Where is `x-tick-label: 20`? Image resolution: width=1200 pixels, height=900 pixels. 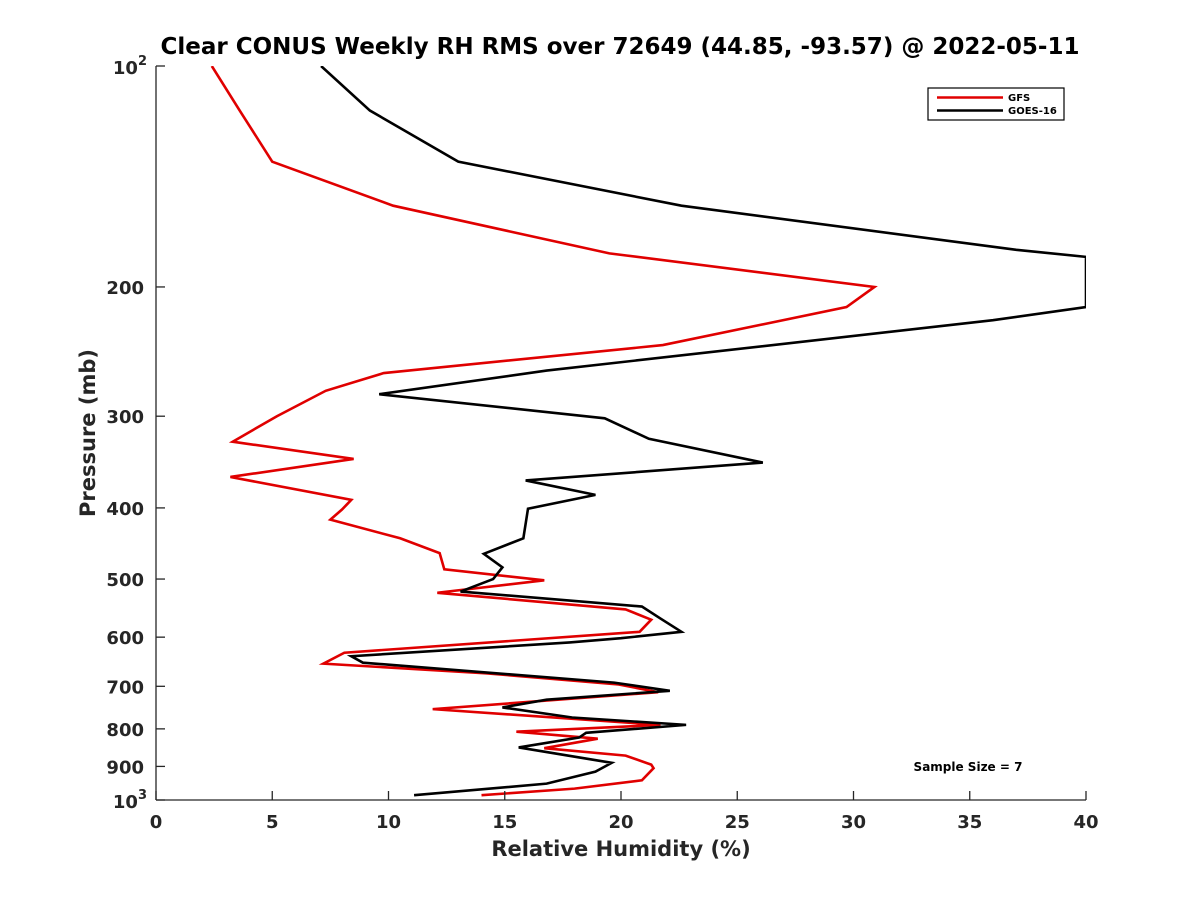 x-tick-label: 20 is located at coordinates (620, 822).